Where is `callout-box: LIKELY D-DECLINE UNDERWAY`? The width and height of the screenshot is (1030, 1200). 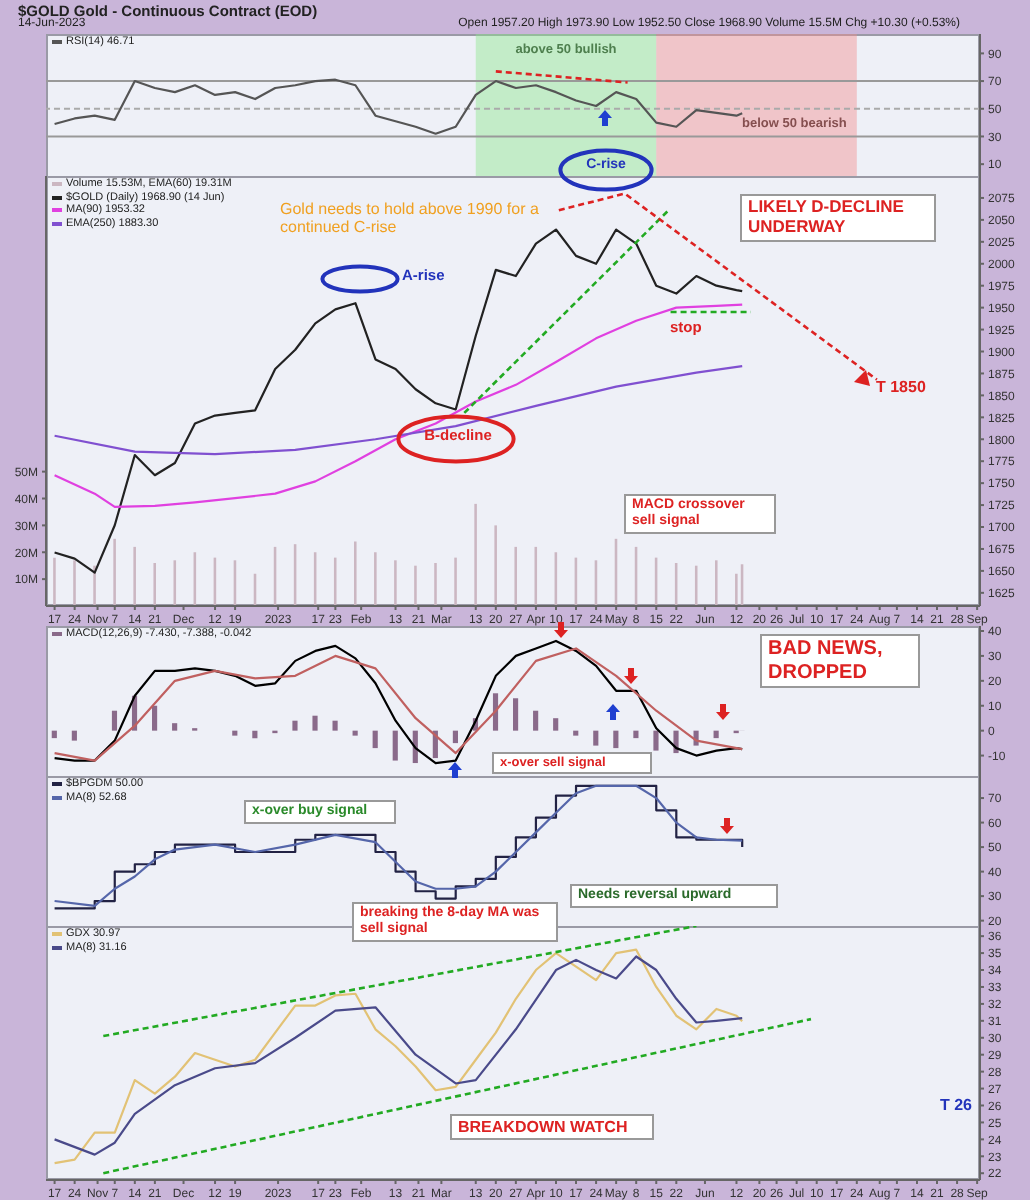 callout-box: LIKELY D-DECLINE UNDERWAY is located at coordinates (838, 218).